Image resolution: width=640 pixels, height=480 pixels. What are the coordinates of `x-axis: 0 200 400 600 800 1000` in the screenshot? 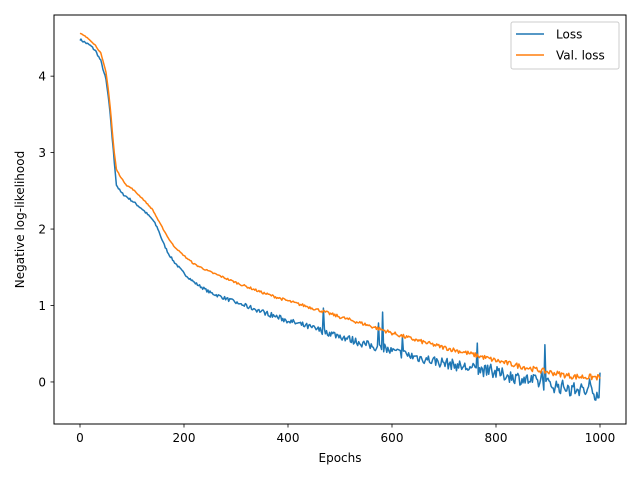 It's located at (345, 434).